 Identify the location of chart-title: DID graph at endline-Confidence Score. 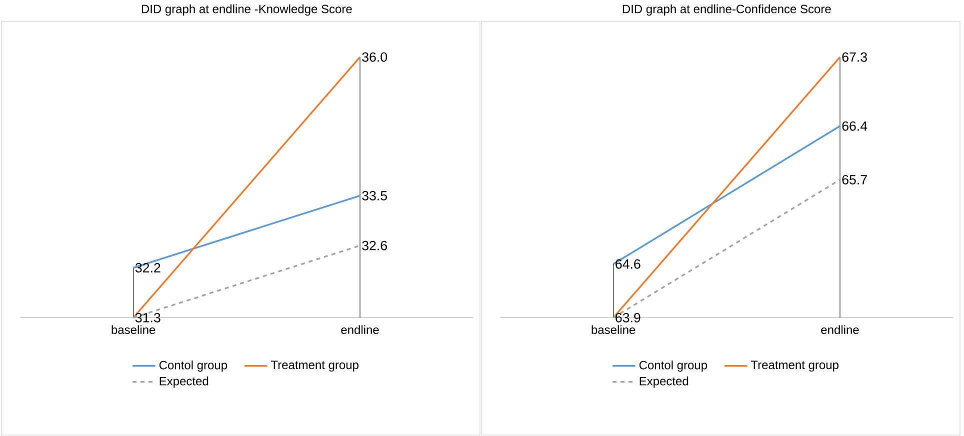
(726, 10).